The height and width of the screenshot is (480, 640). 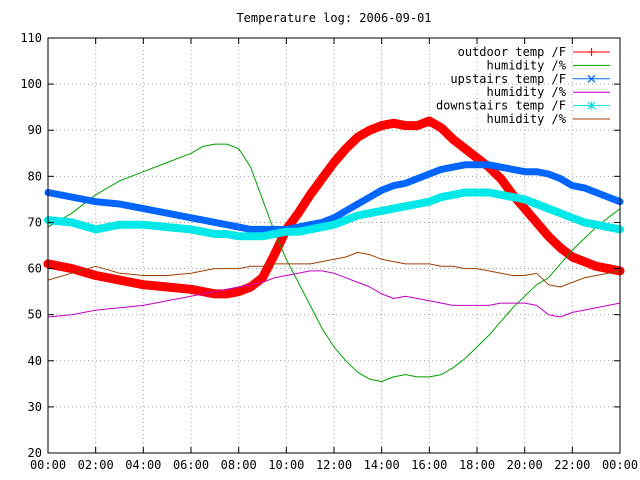 I want to click on x-tick-label: 22:00, so click(x=572, y=465).